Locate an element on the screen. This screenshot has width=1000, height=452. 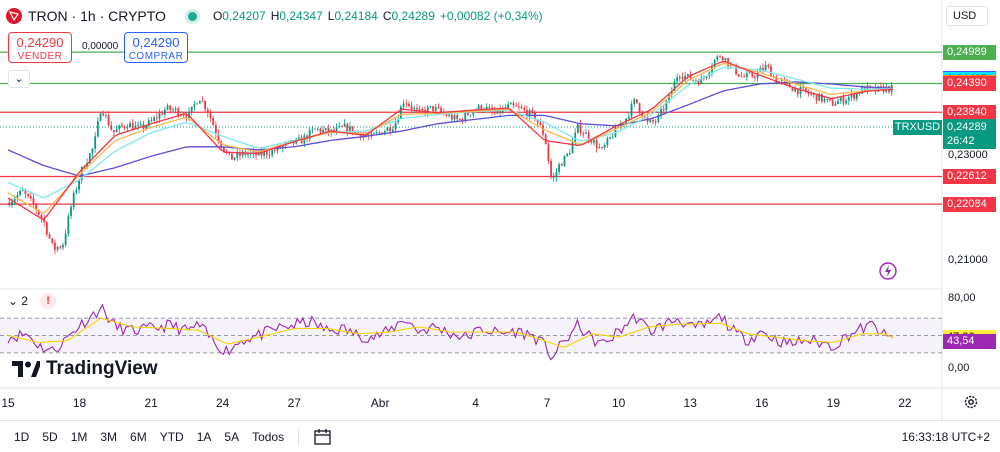
collapse-legend-button: ⌄ is located at coordinates (19, 79).